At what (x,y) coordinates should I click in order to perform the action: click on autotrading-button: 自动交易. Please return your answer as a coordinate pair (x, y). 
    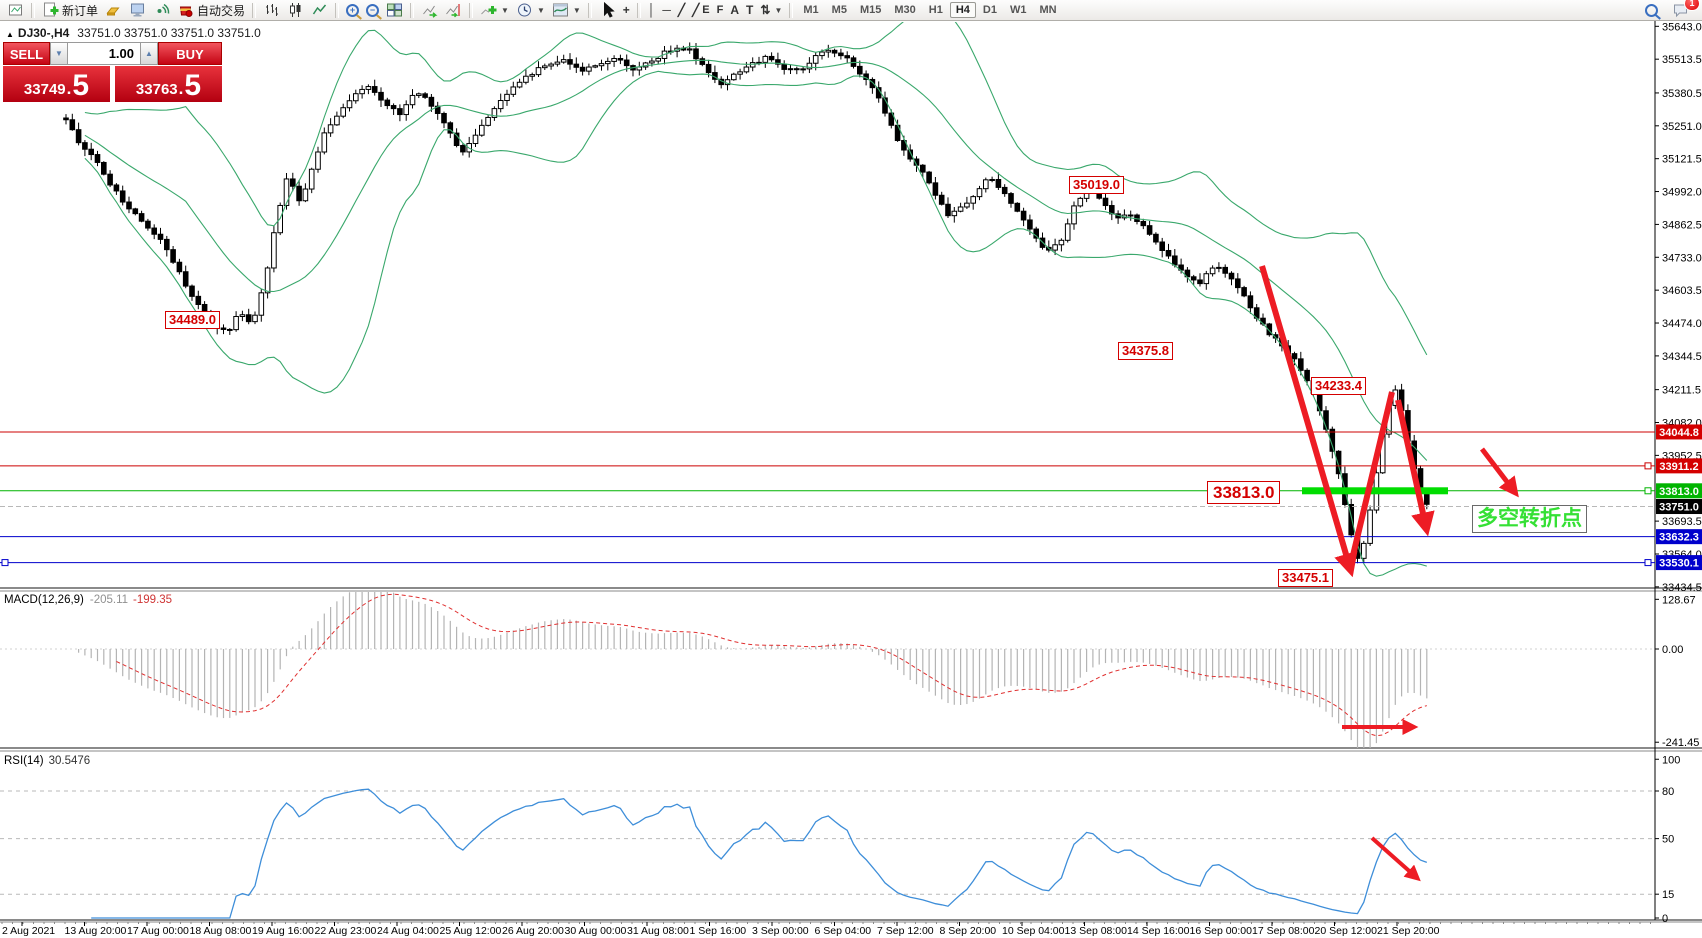
    Looking at the image, I should click on (211, 10).